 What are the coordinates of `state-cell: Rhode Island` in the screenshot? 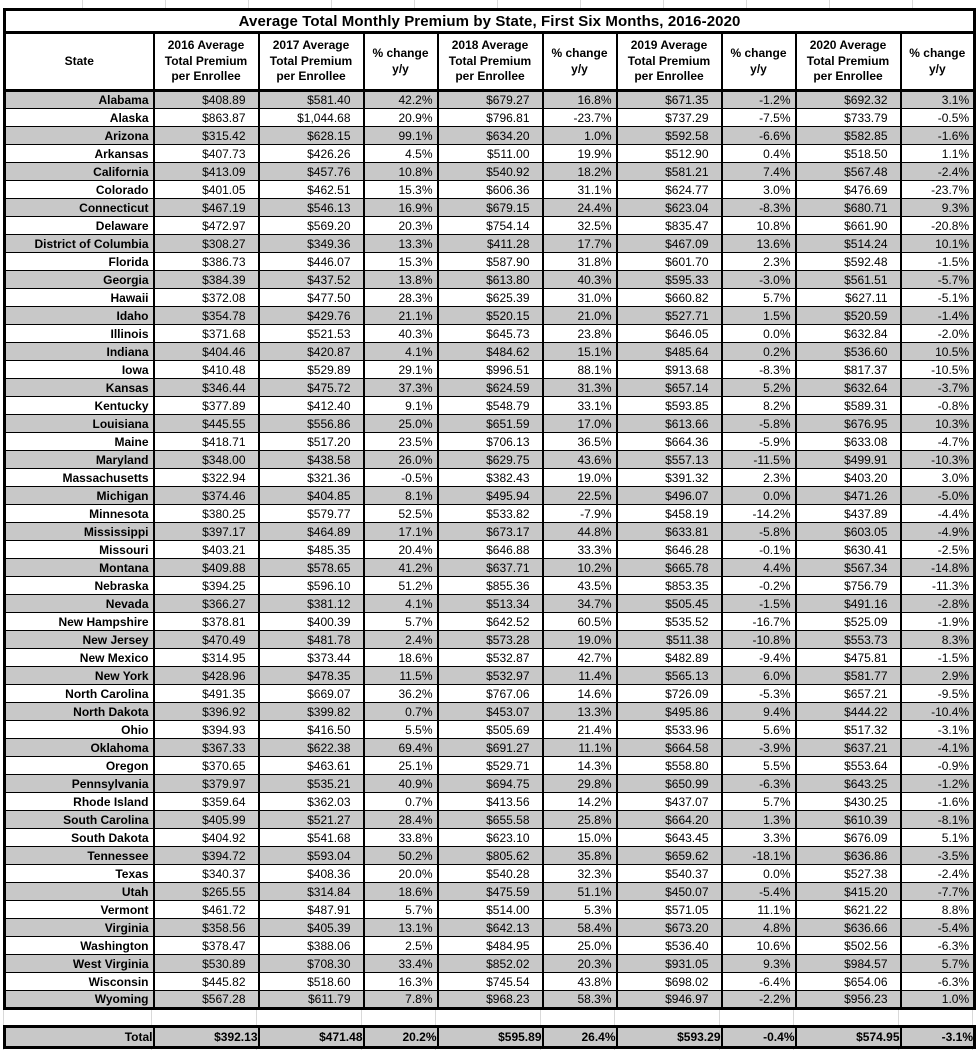 It's located at (79, 801).